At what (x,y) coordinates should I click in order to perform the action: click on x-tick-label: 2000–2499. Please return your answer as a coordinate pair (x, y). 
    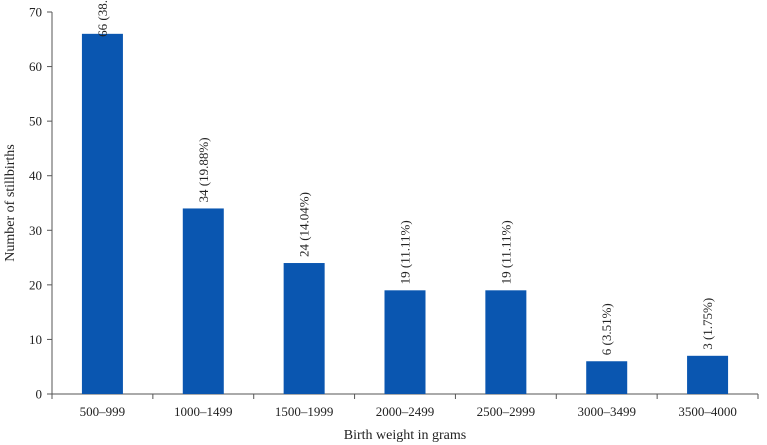
    Looking at the image, I should click on (405, 411).